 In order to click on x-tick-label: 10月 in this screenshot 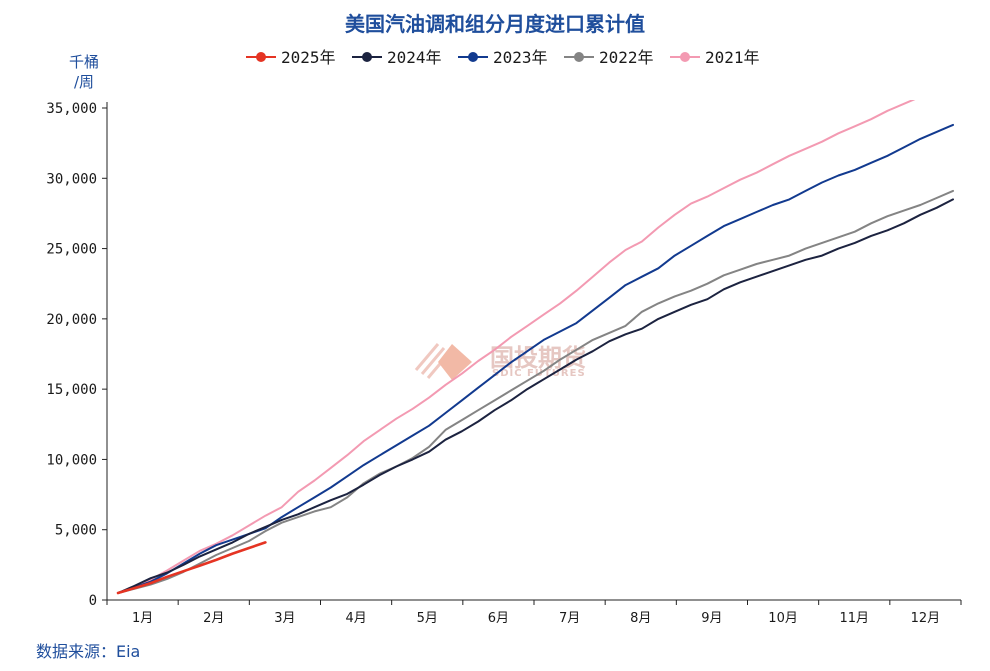, I will do `click(783, 618)`.